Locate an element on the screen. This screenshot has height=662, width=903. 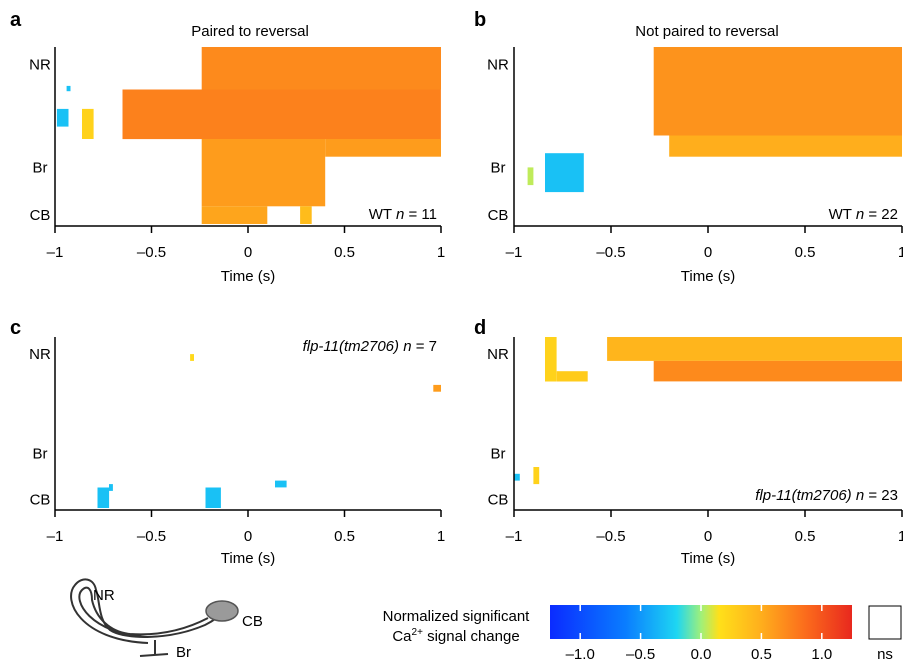
y-tick-label-c-0: NR is located at coordinates (40, 354).